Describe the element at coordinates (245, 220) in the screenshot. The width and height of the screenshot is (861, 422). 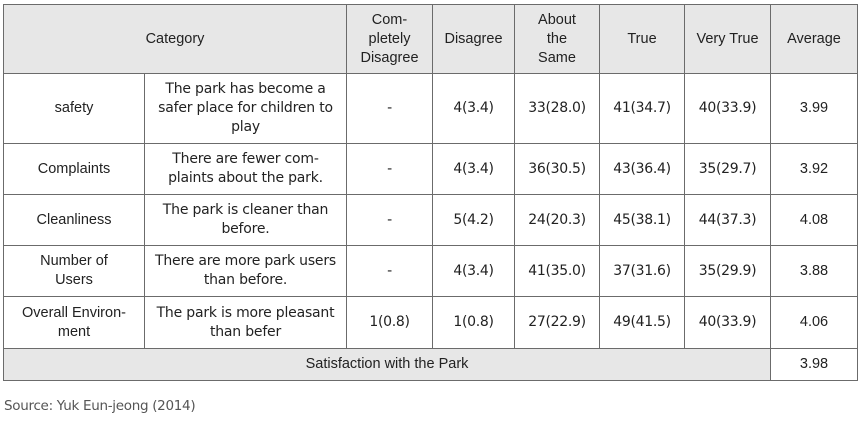
I see `row-statement: The park is cleaner than before.` at that location.